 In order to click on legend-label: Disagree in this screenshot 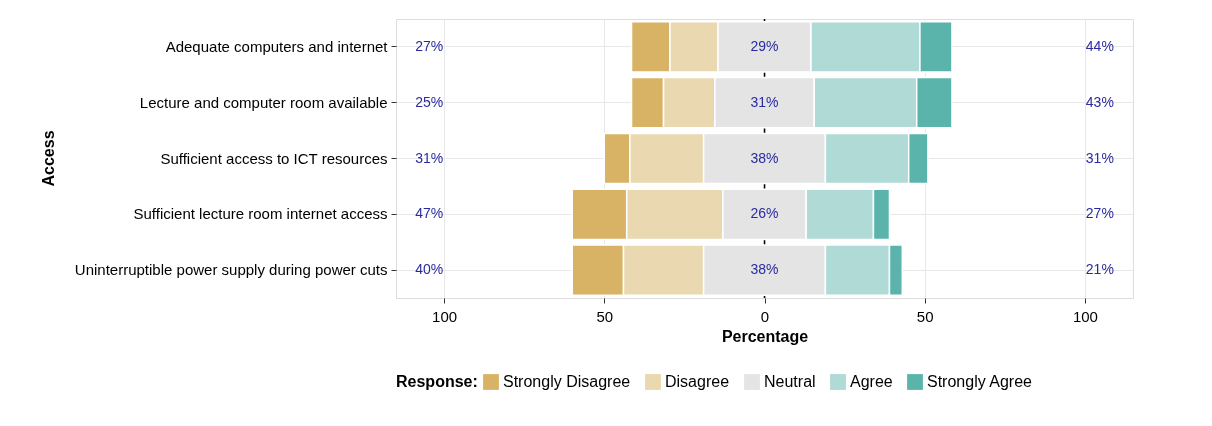, I will do `click(697, 381)`.